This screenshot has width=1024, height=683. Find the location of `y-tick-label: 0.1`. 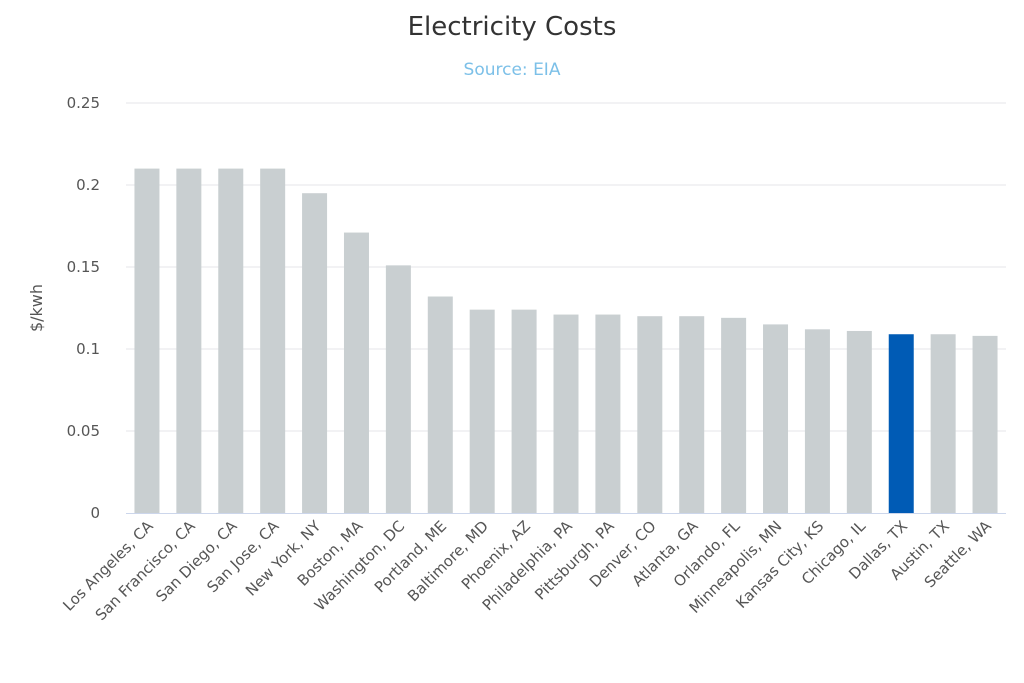

y-tick-label: 0.1 is located at coordinates (88, 349).